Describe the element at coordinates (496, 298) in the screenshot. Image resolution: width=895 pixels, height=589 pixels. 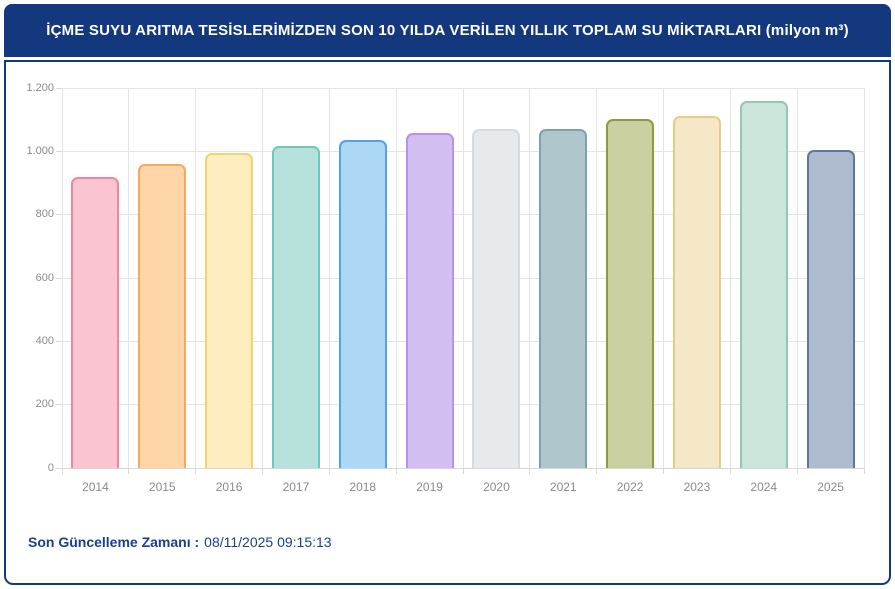
I see `bar-2020` at that location.